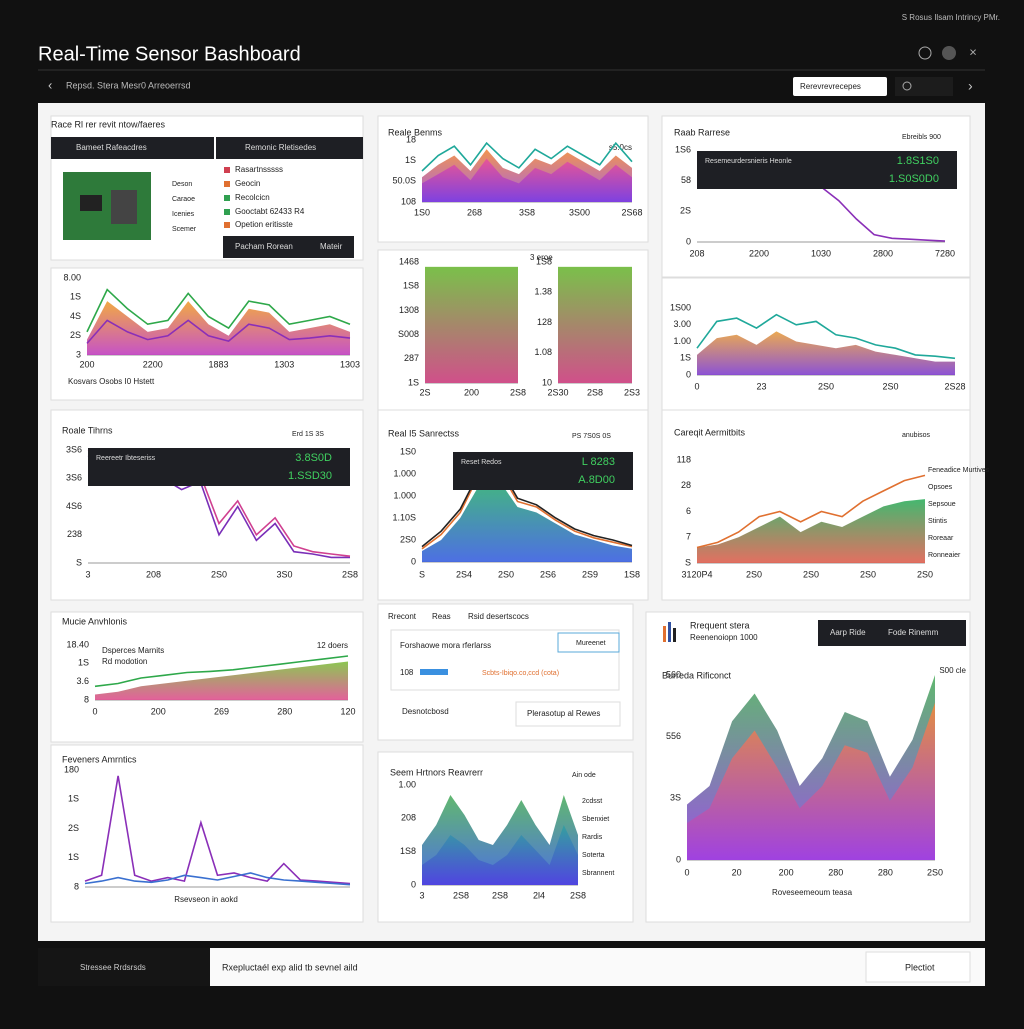 The height and width of the screenshot is (1029, 1024). Describe the element at coordinates (313, 458) in the screenshot. I see `info-value: 3.8S0D` at that location.